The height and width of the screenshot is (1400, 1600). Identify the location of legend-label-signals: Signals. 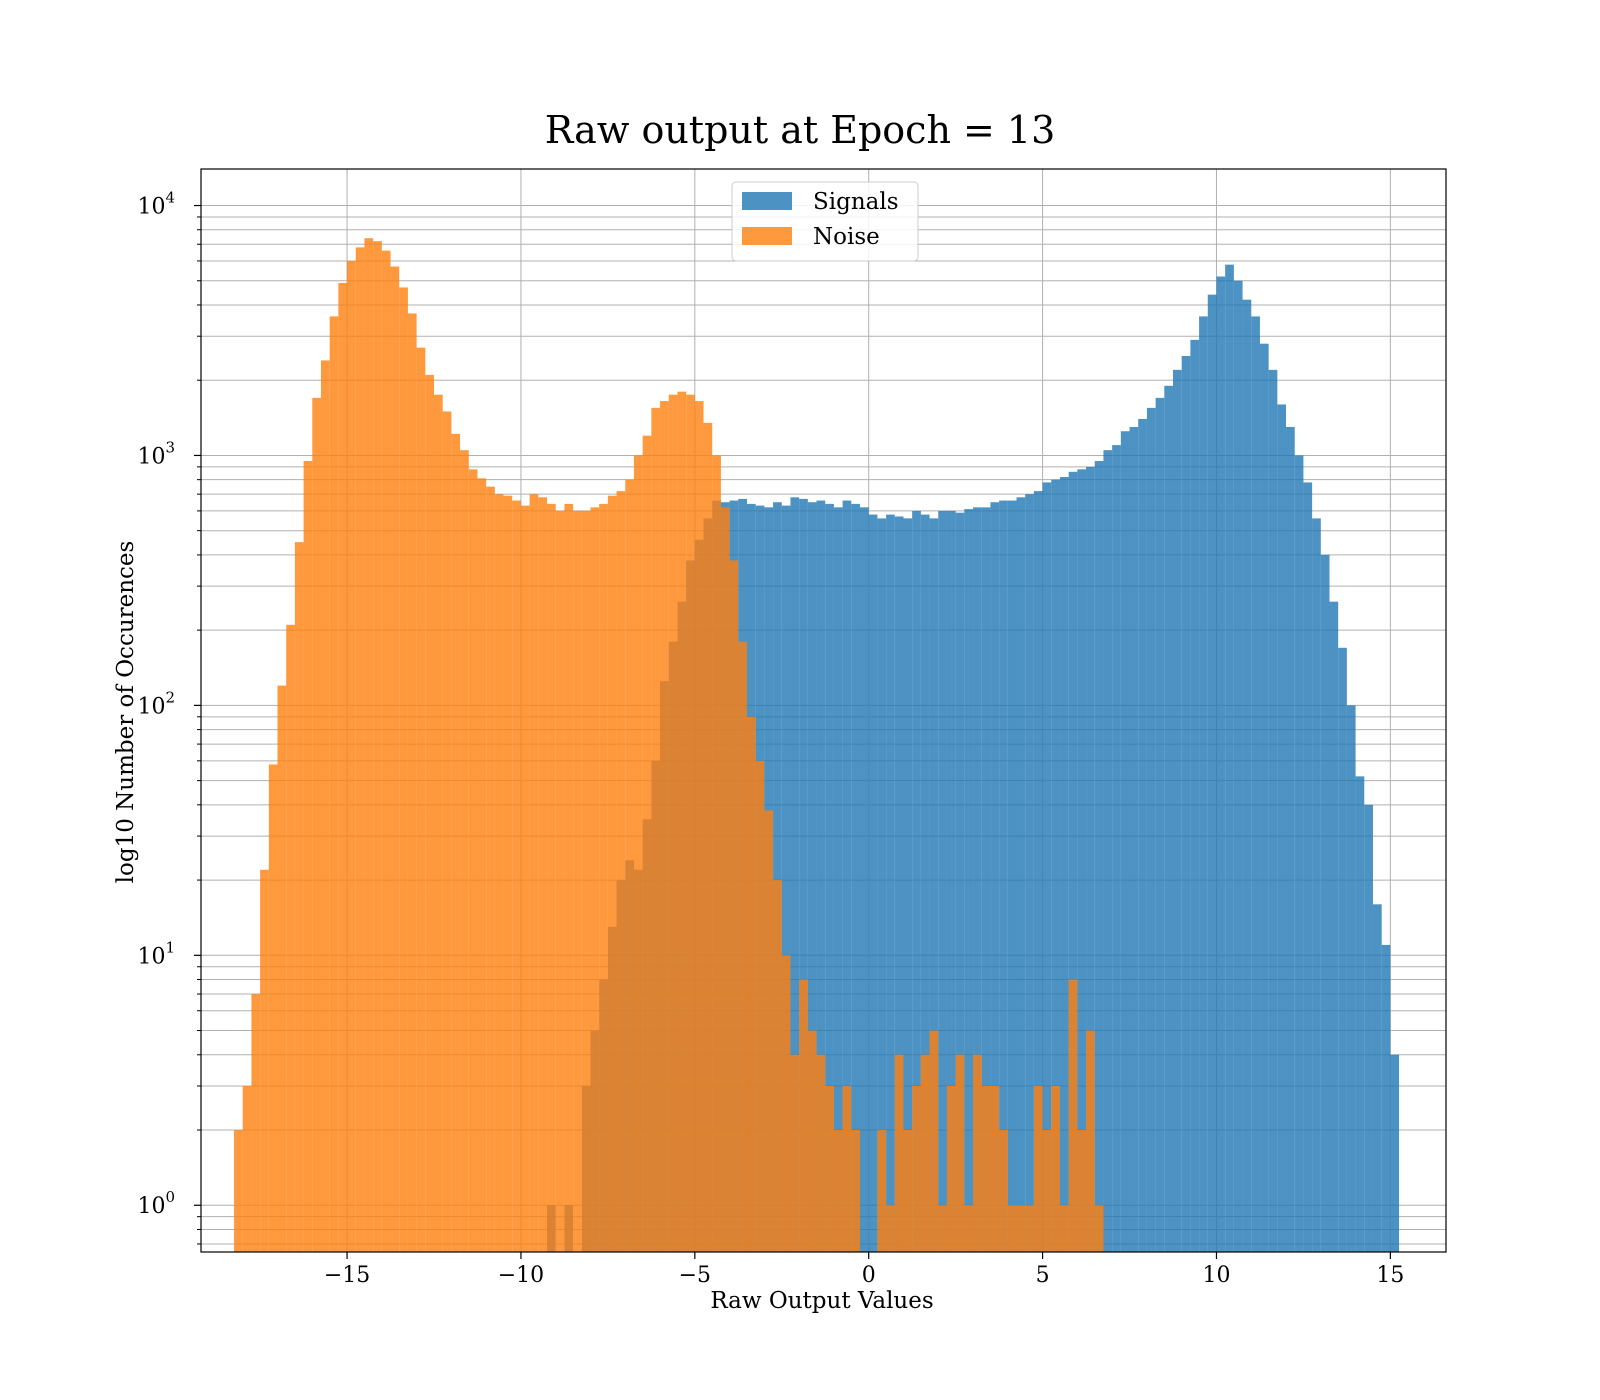
(856, 202).